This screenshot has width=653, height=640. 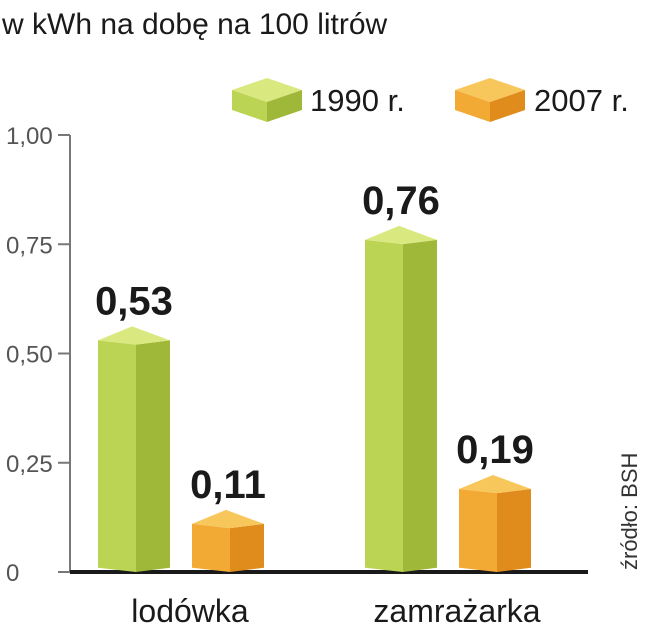 What do you see at coordinates (495, 450) in the screenshot?
I see `data-label: 0,19` at bounding box center [495, 450].